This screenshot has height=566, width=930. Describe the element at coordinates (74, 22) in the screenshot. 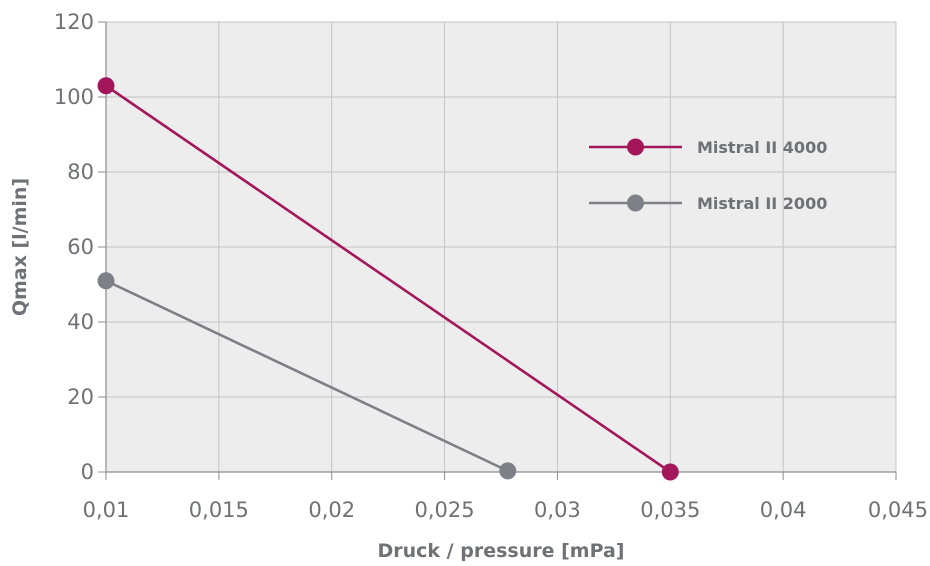

I see `y-tick-label: 120` at that location.